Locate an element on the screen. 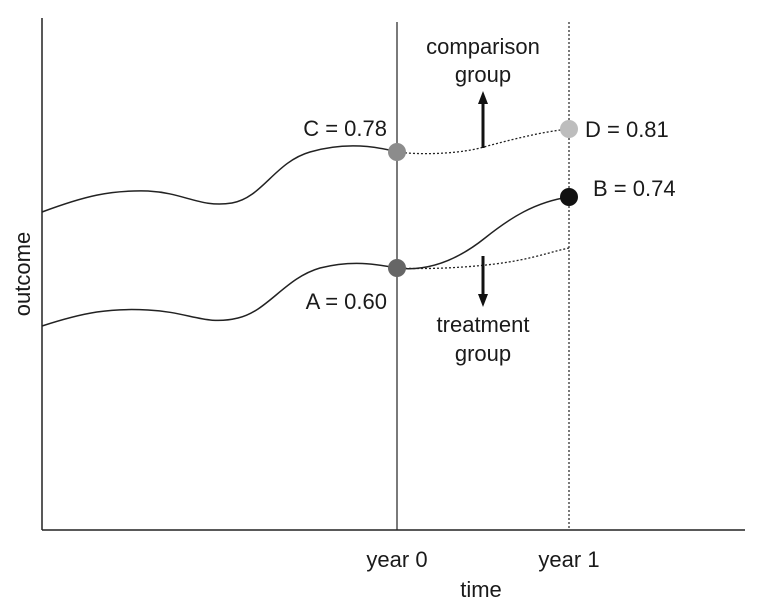 The height and width of the screenshot is (611, 759). treatment-label-line1: treatment is located at coordinates (483, 324).